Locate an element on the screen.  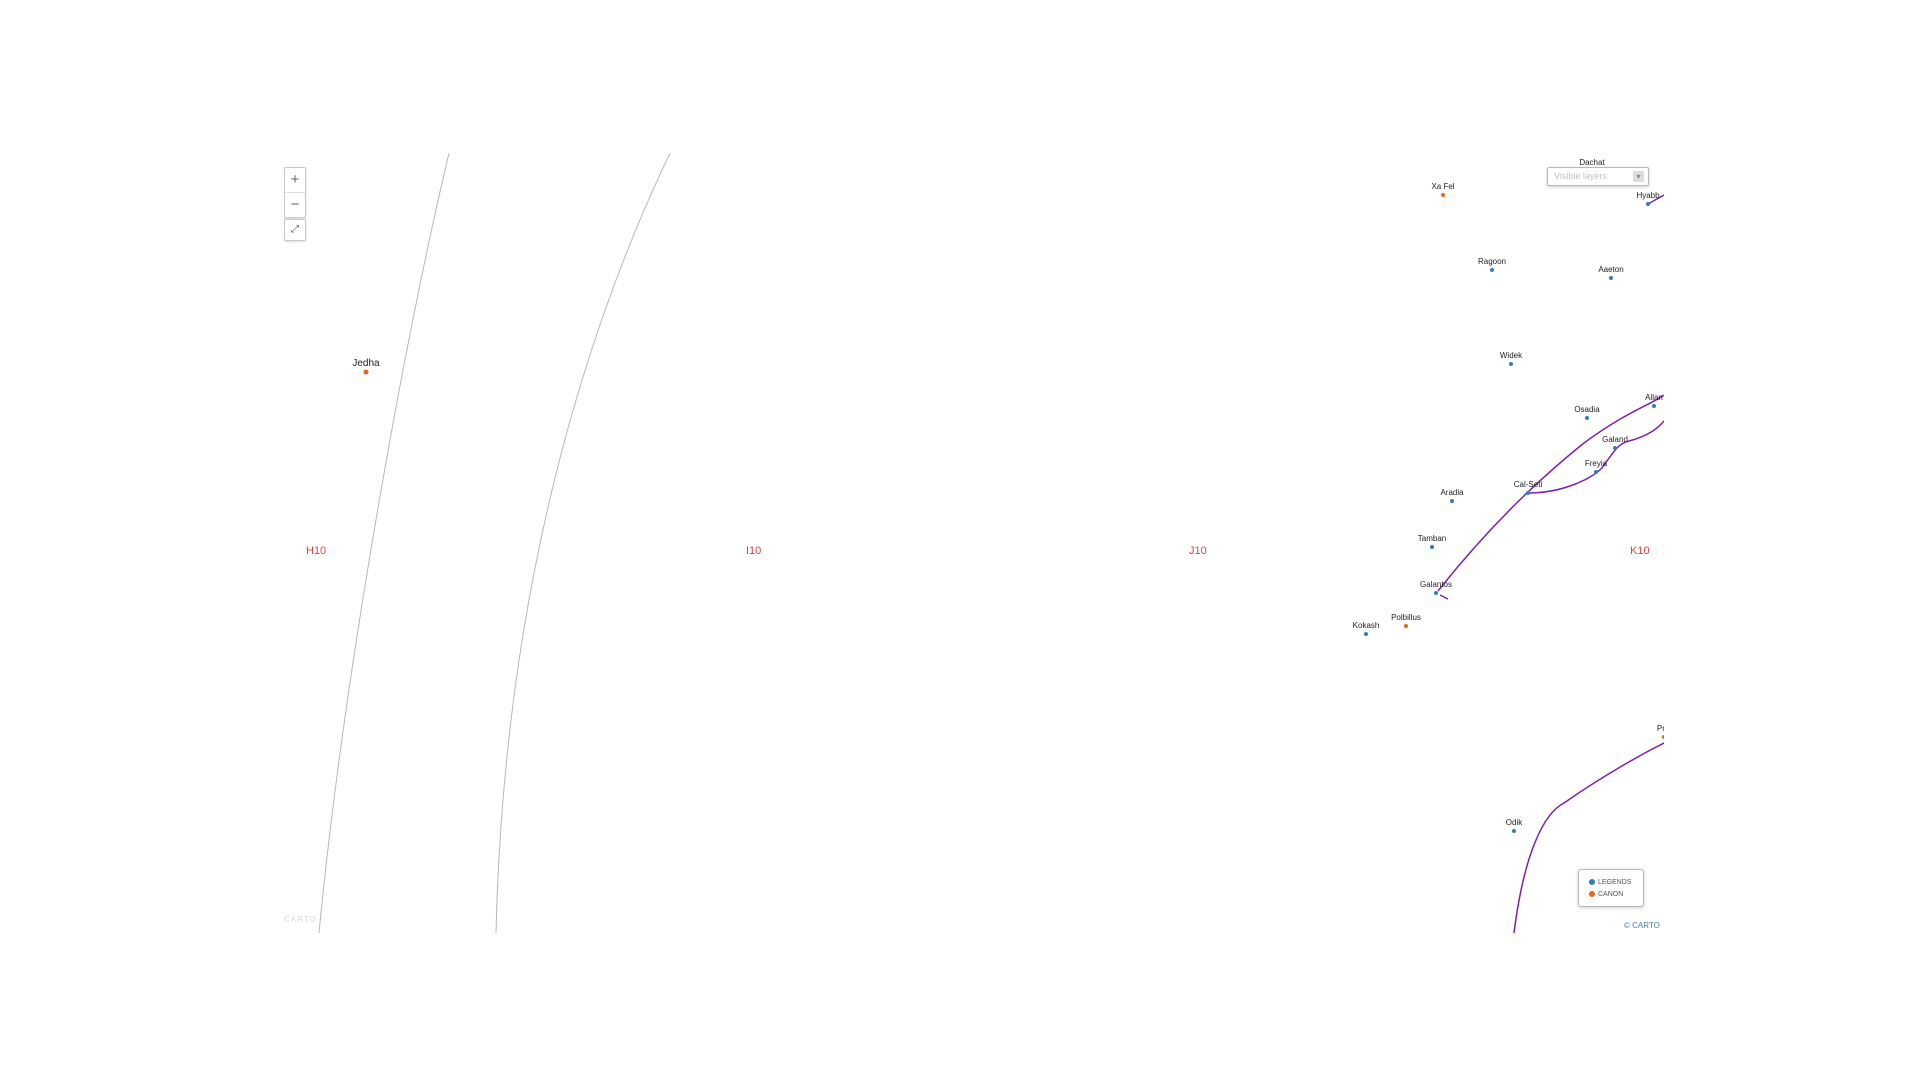
planet-label: Allan is located at coordinates (1654, 397).